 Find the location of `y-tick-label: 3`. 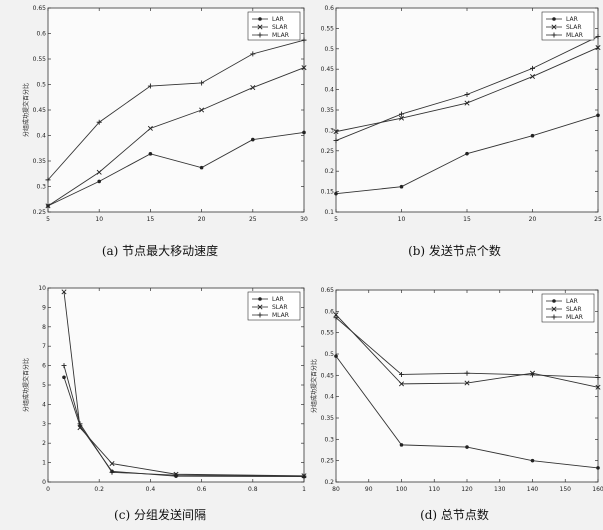

y-tick-label: 3 is located at coordinates (44, 424).